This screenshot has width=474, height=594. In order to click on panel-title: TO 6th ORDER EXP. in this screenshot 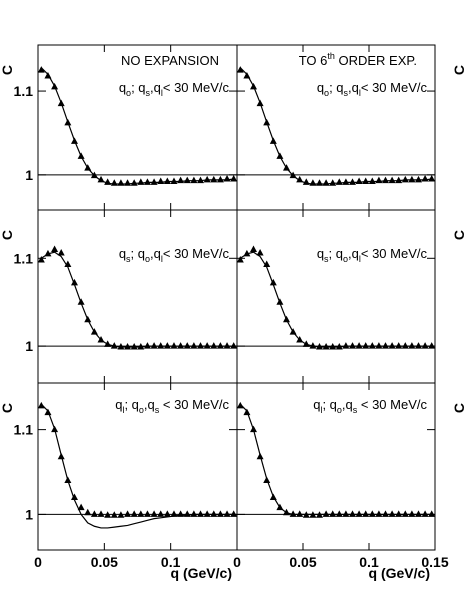, I will do `click(358, 59)`.